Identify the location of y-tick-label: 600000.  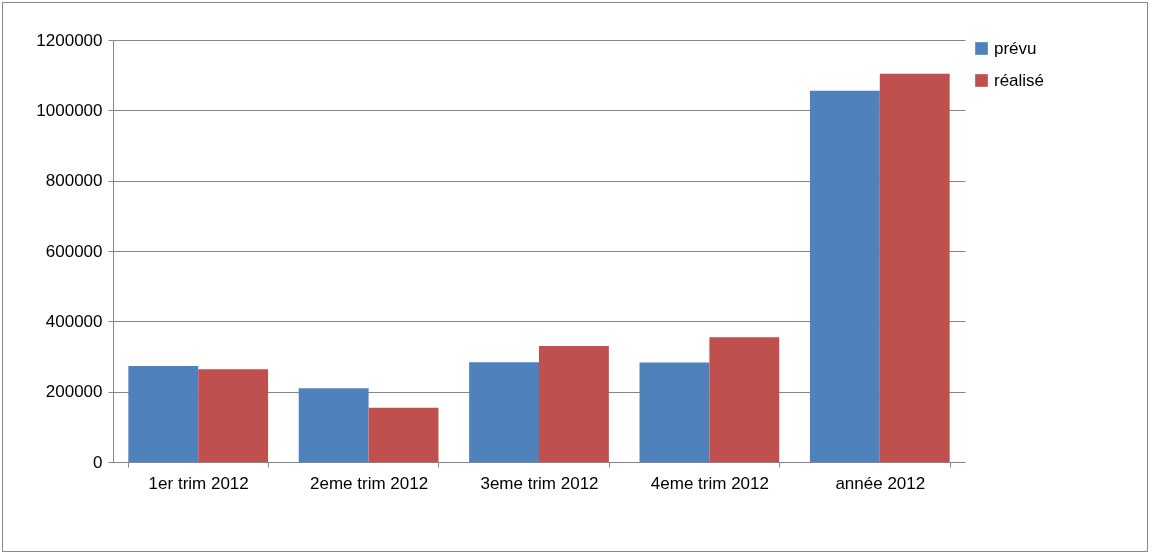
(74, 251).